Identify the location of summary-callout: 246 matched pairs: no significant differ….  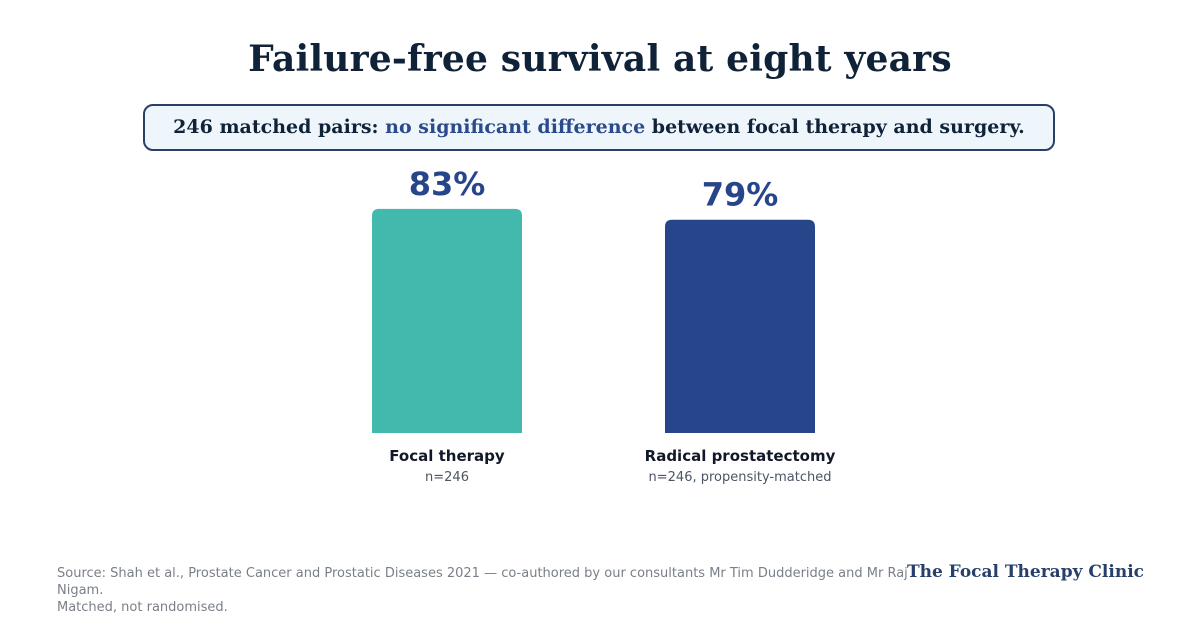
(599, 127).